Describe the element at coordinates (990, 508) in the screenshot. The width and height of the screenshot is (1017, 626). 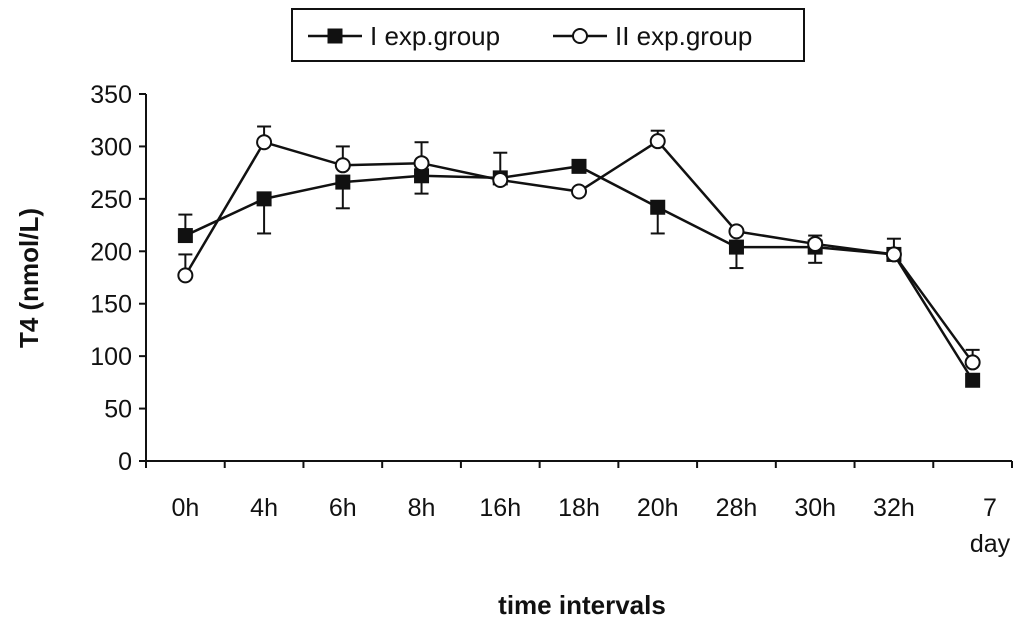
I see `x-tick-label: 7` at that location.